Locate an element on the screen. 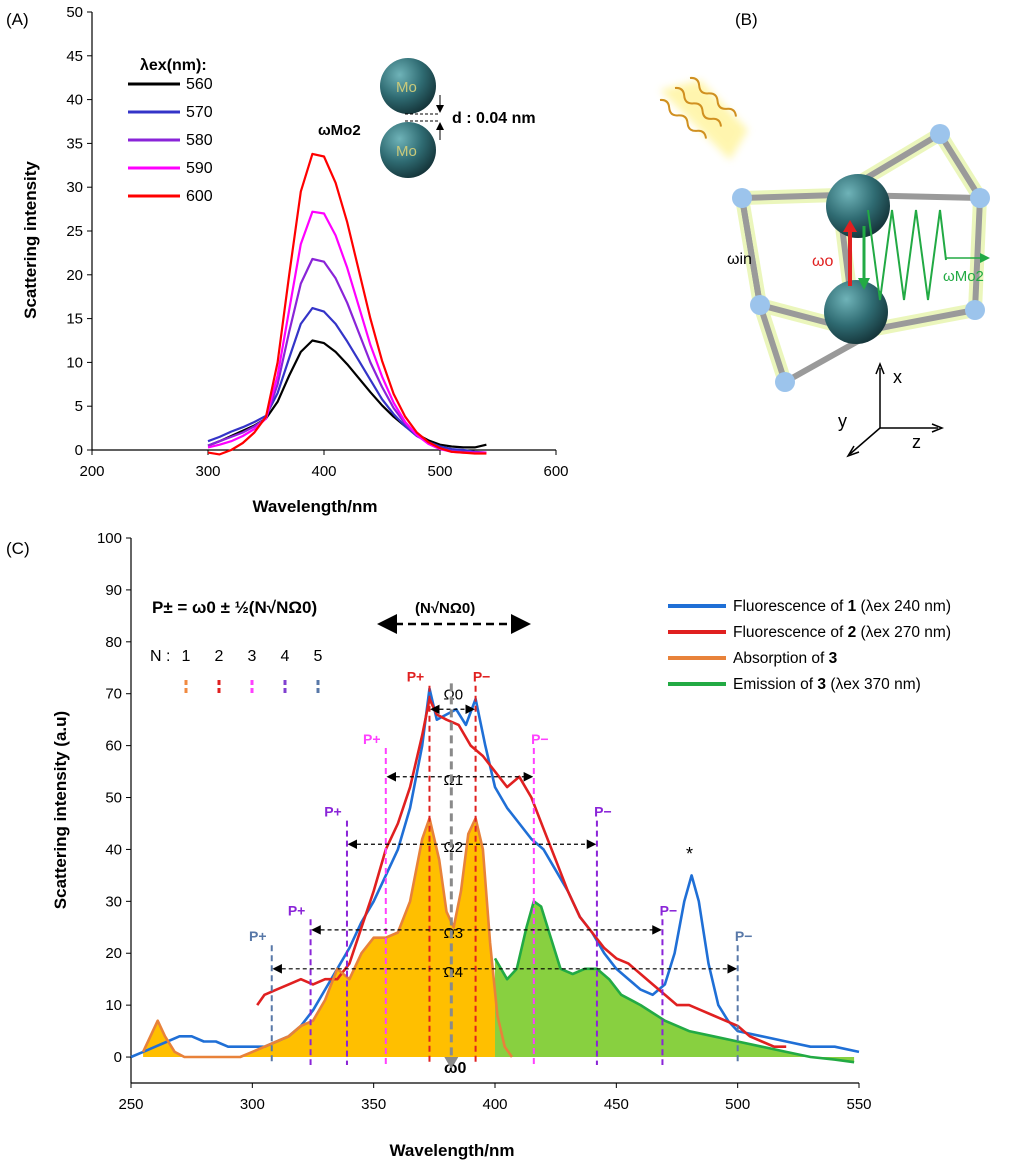  panel-c-ytick-label: 40 is located at coordinates (113, 849).